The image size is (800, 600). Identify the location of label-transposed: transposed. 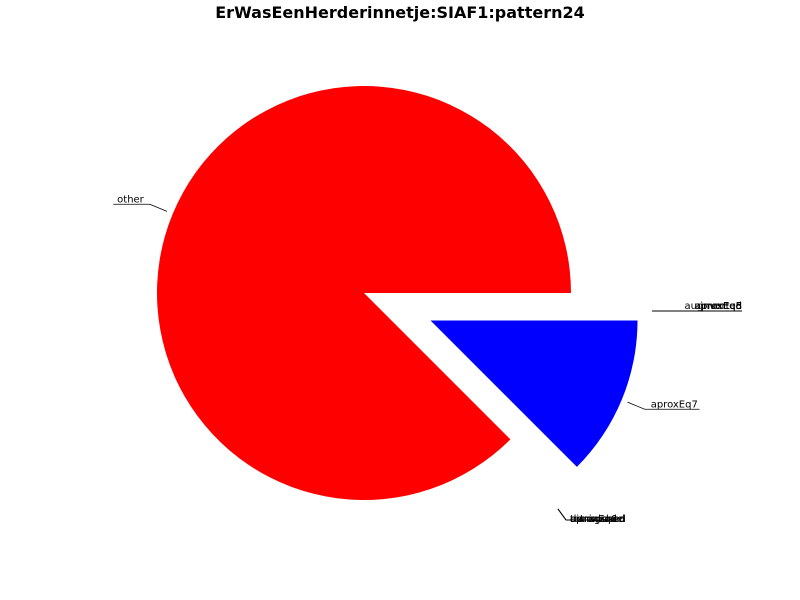
(598, 519).